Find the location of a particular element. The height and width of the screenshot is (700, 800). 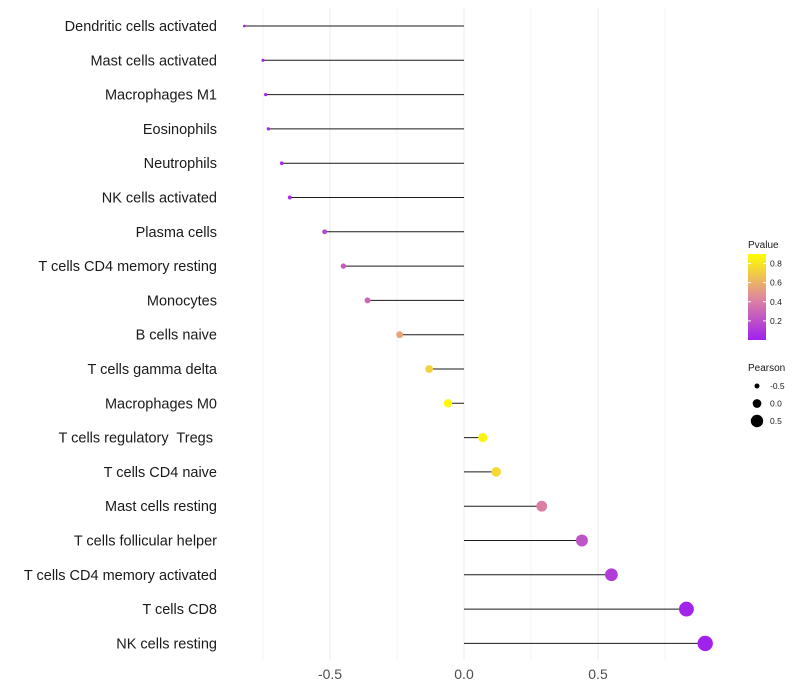

color-legend-tick-label: 0.4 is located at coordinates (776, 302).